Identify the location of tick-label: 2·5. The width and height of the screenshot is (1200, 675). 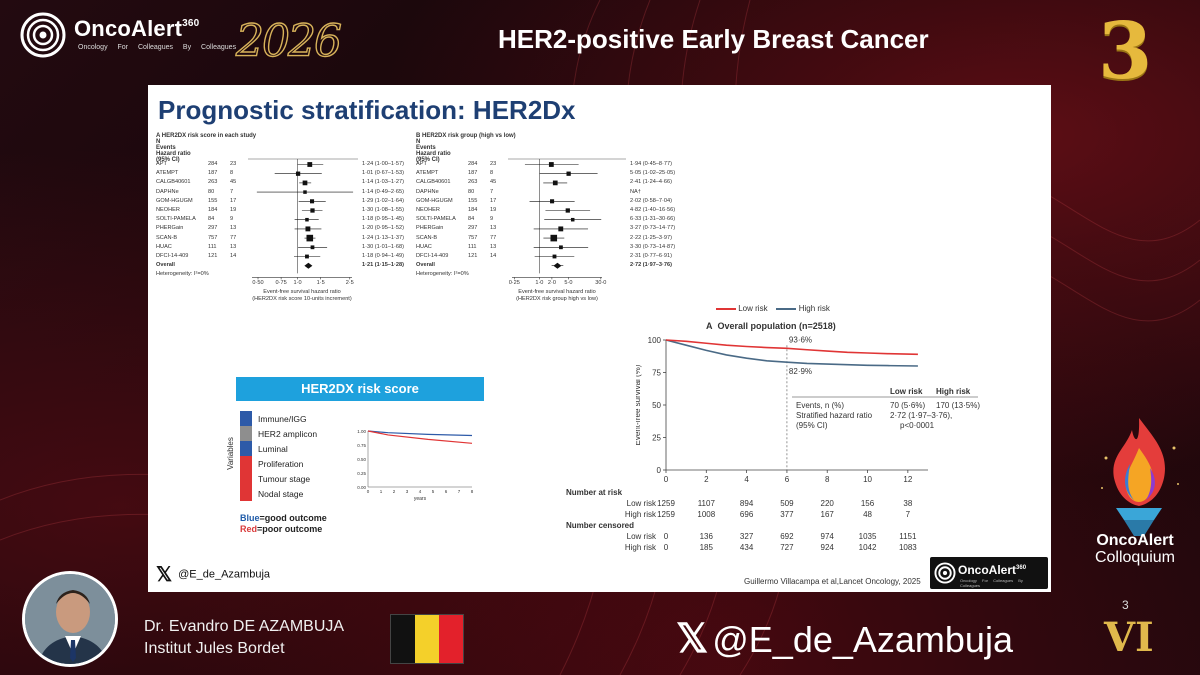
(349, 283).